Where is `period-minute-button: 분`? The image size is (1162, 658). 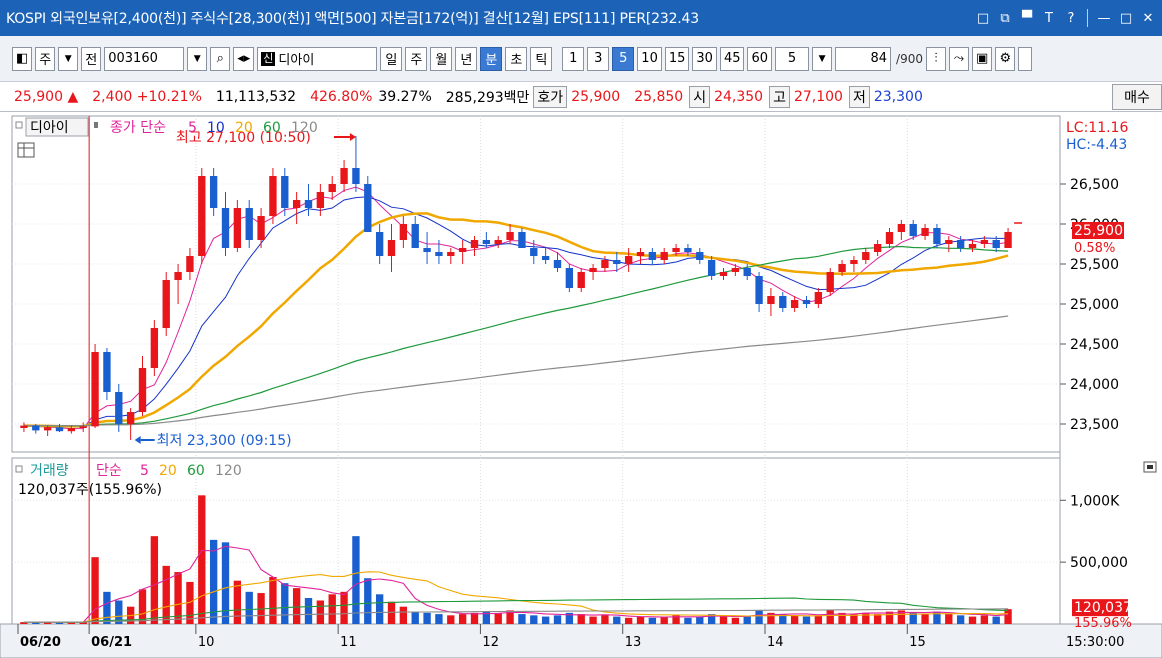 period-minute-button: 분 is located at coordinates (491, 58).